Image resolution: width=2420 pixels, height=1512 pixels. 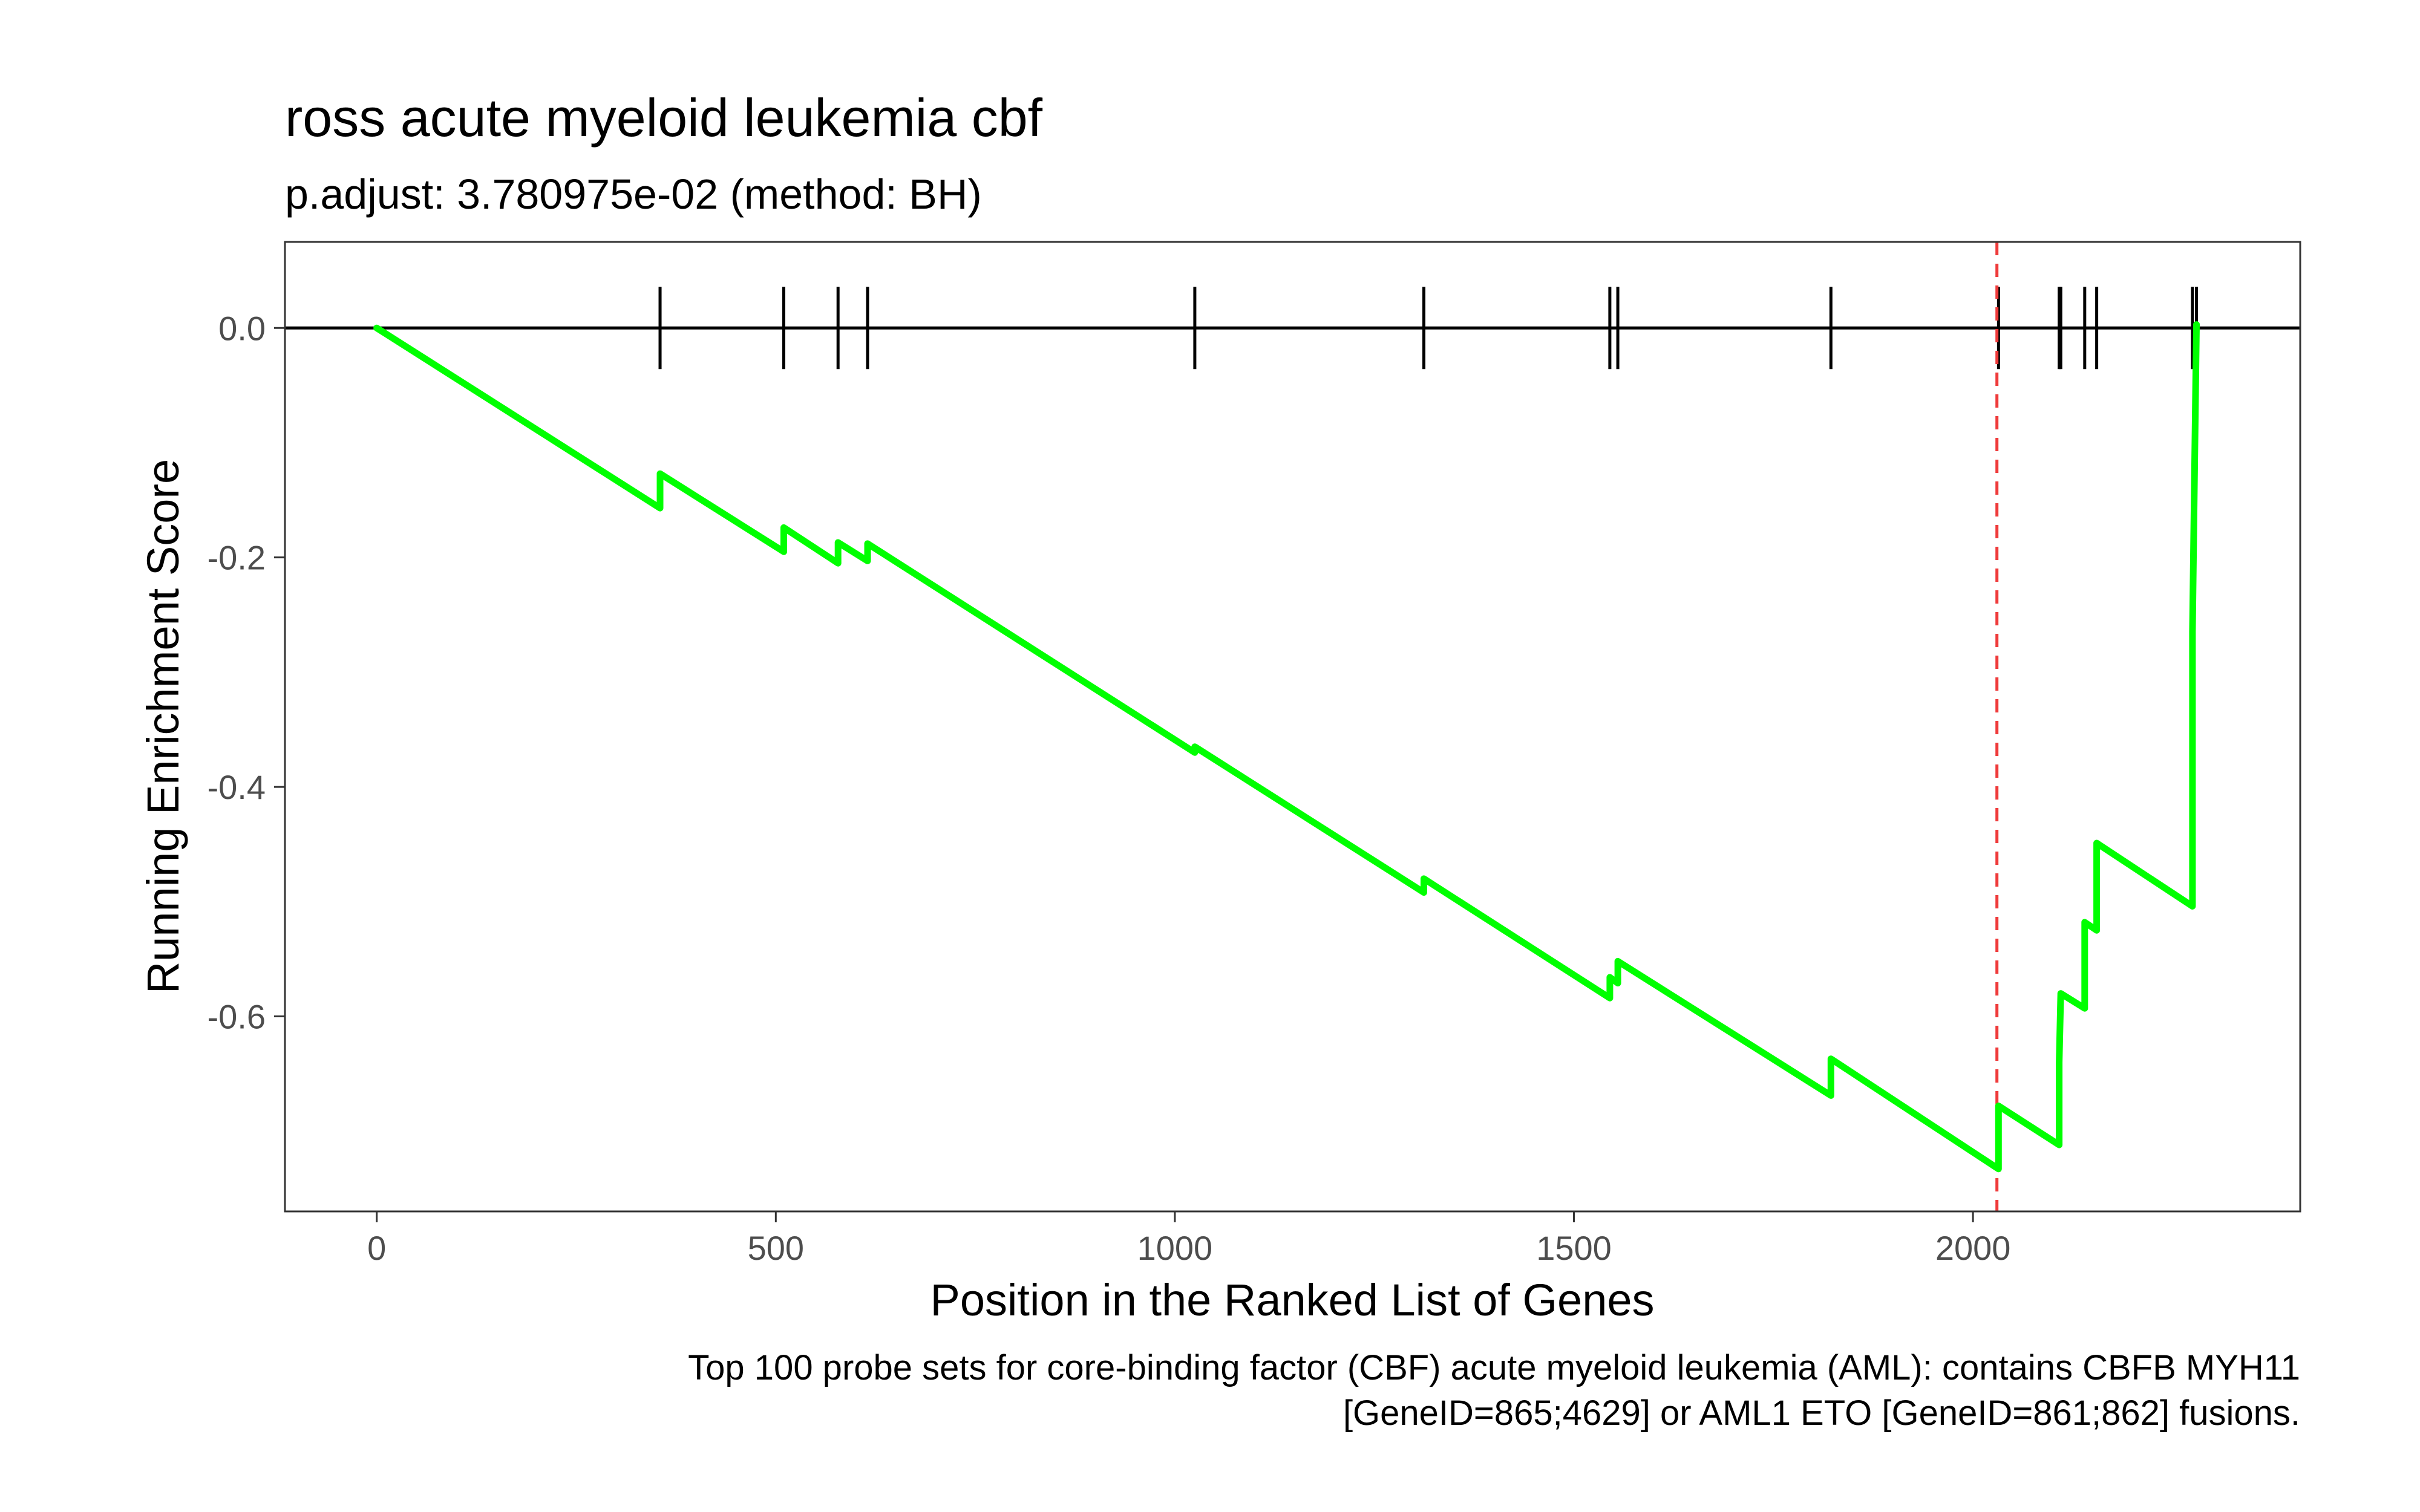 I want to click on gene-hit-marks, so click(x=1429, y=328).